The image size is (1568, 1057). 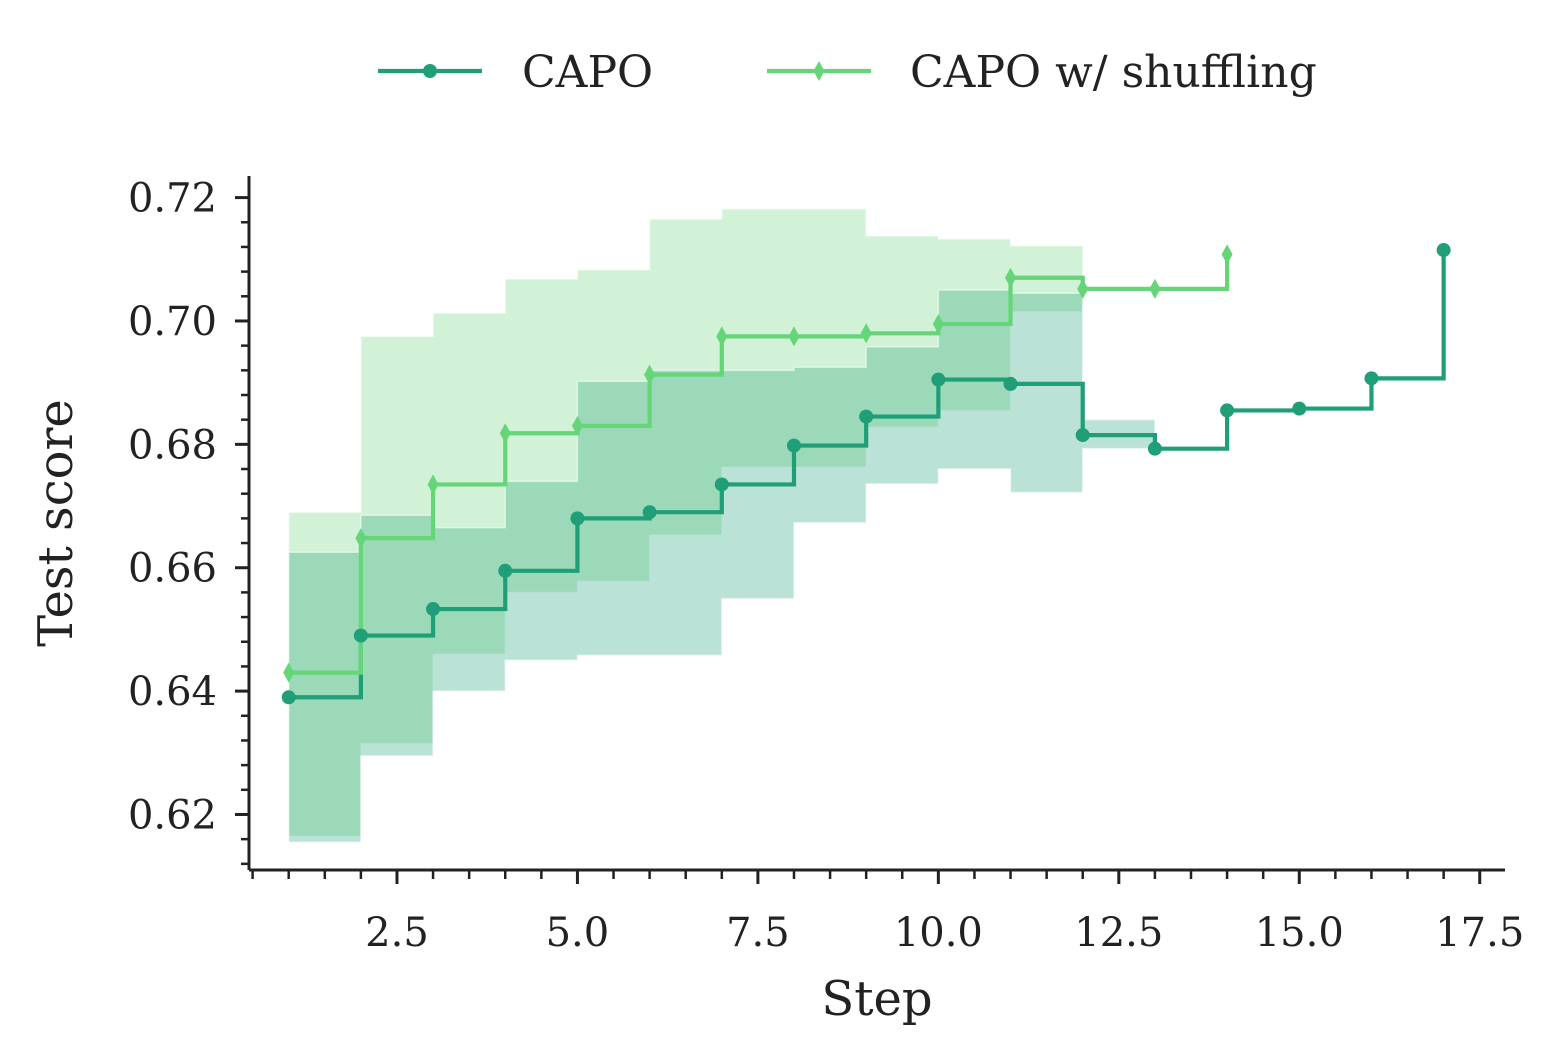 What do you see at coordinates (819, 71) in the screenshot?
I see `legend-marker-capo-shuffling` at bounding box center [819, 71].